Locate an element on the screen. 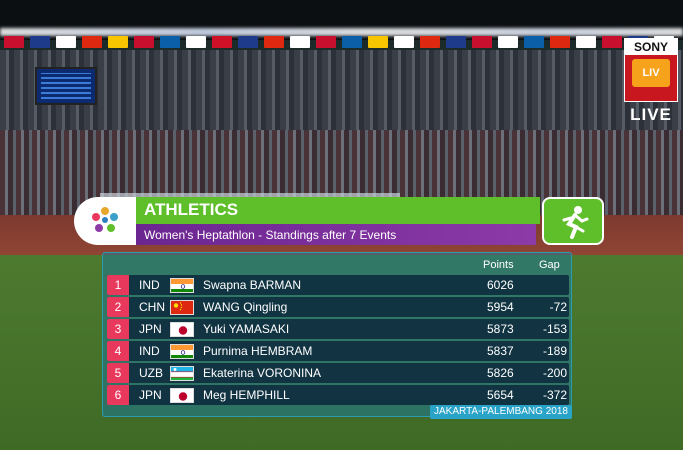 Image resolution: width=683 pixels, height=450 pixels. rank-badge: 3 is located at coordinates (118, 329).